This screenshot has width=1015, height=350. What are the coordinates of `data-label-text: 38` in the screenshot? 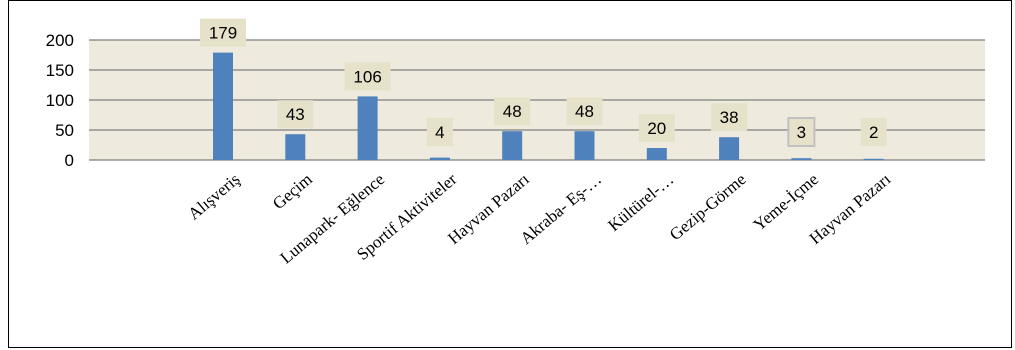 It's located at (729, 117).